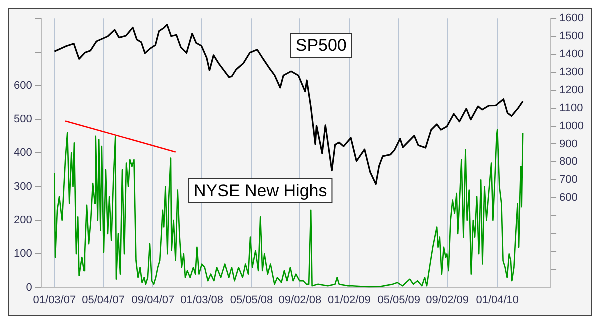 The width and height of the screenshot is (600, 324). What do you see at coordinates (23, 86) in the screenshot?
I see `y-tick-label: 600` at bounding box center [23, 86].